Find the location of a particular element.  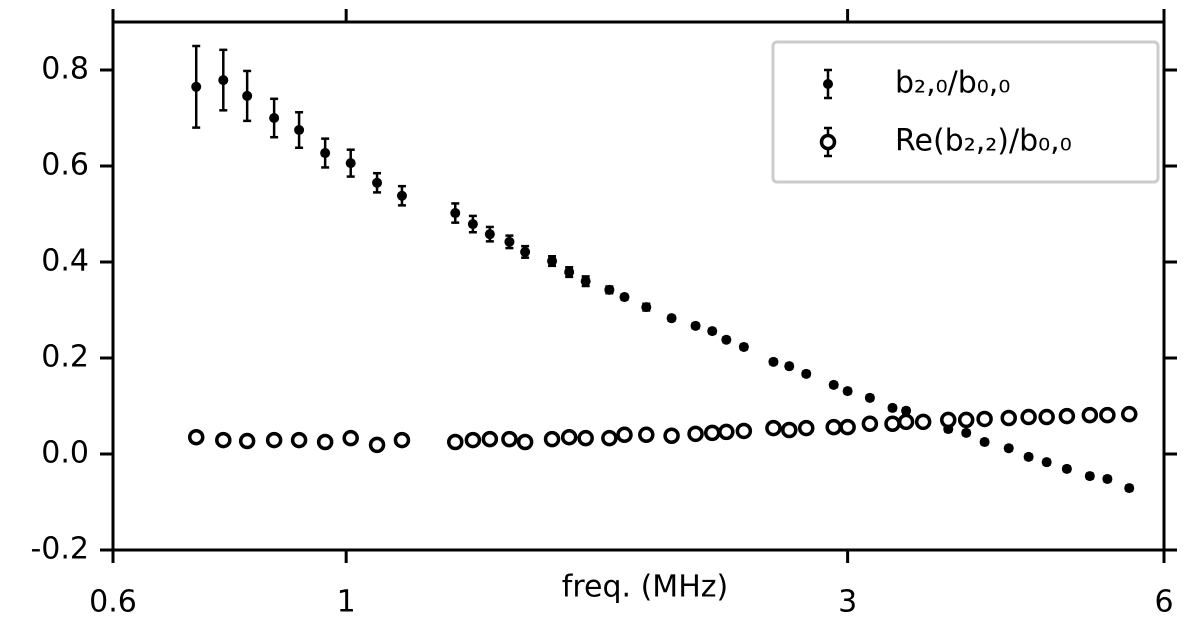

y-tick-label: -0.2 is located at coordinates (59, 549).